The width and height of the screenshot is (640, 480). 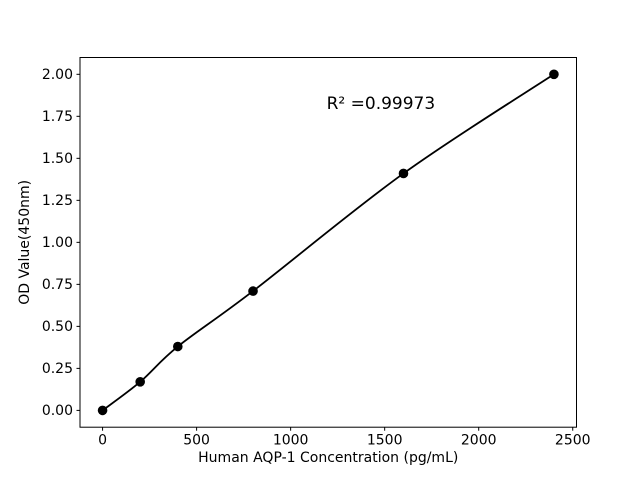 What do you see at coordinates (57, 369) in the screenshot?
I see `y-tick-label: 0.25` at bounding box center [57, 369].